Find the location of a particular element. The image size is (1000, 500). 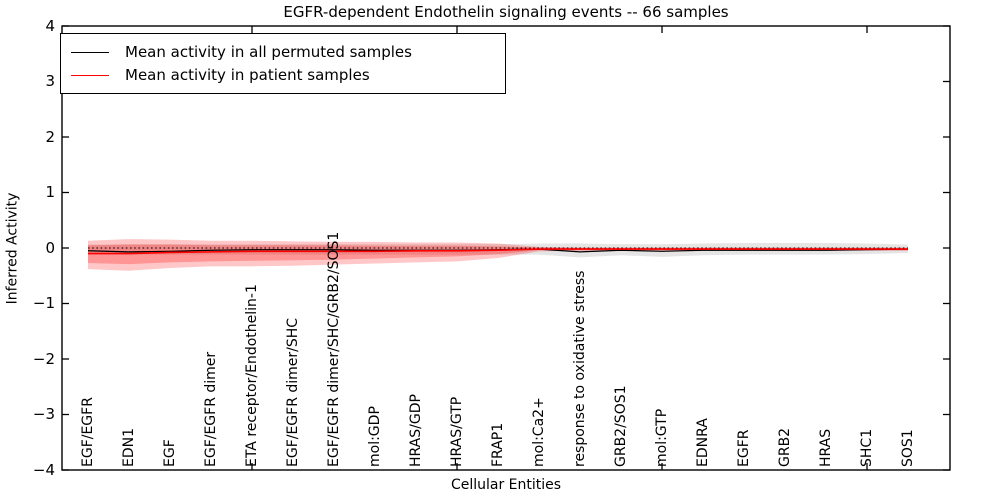

y-tick-label: 2 is located at coordinates (50, 136).